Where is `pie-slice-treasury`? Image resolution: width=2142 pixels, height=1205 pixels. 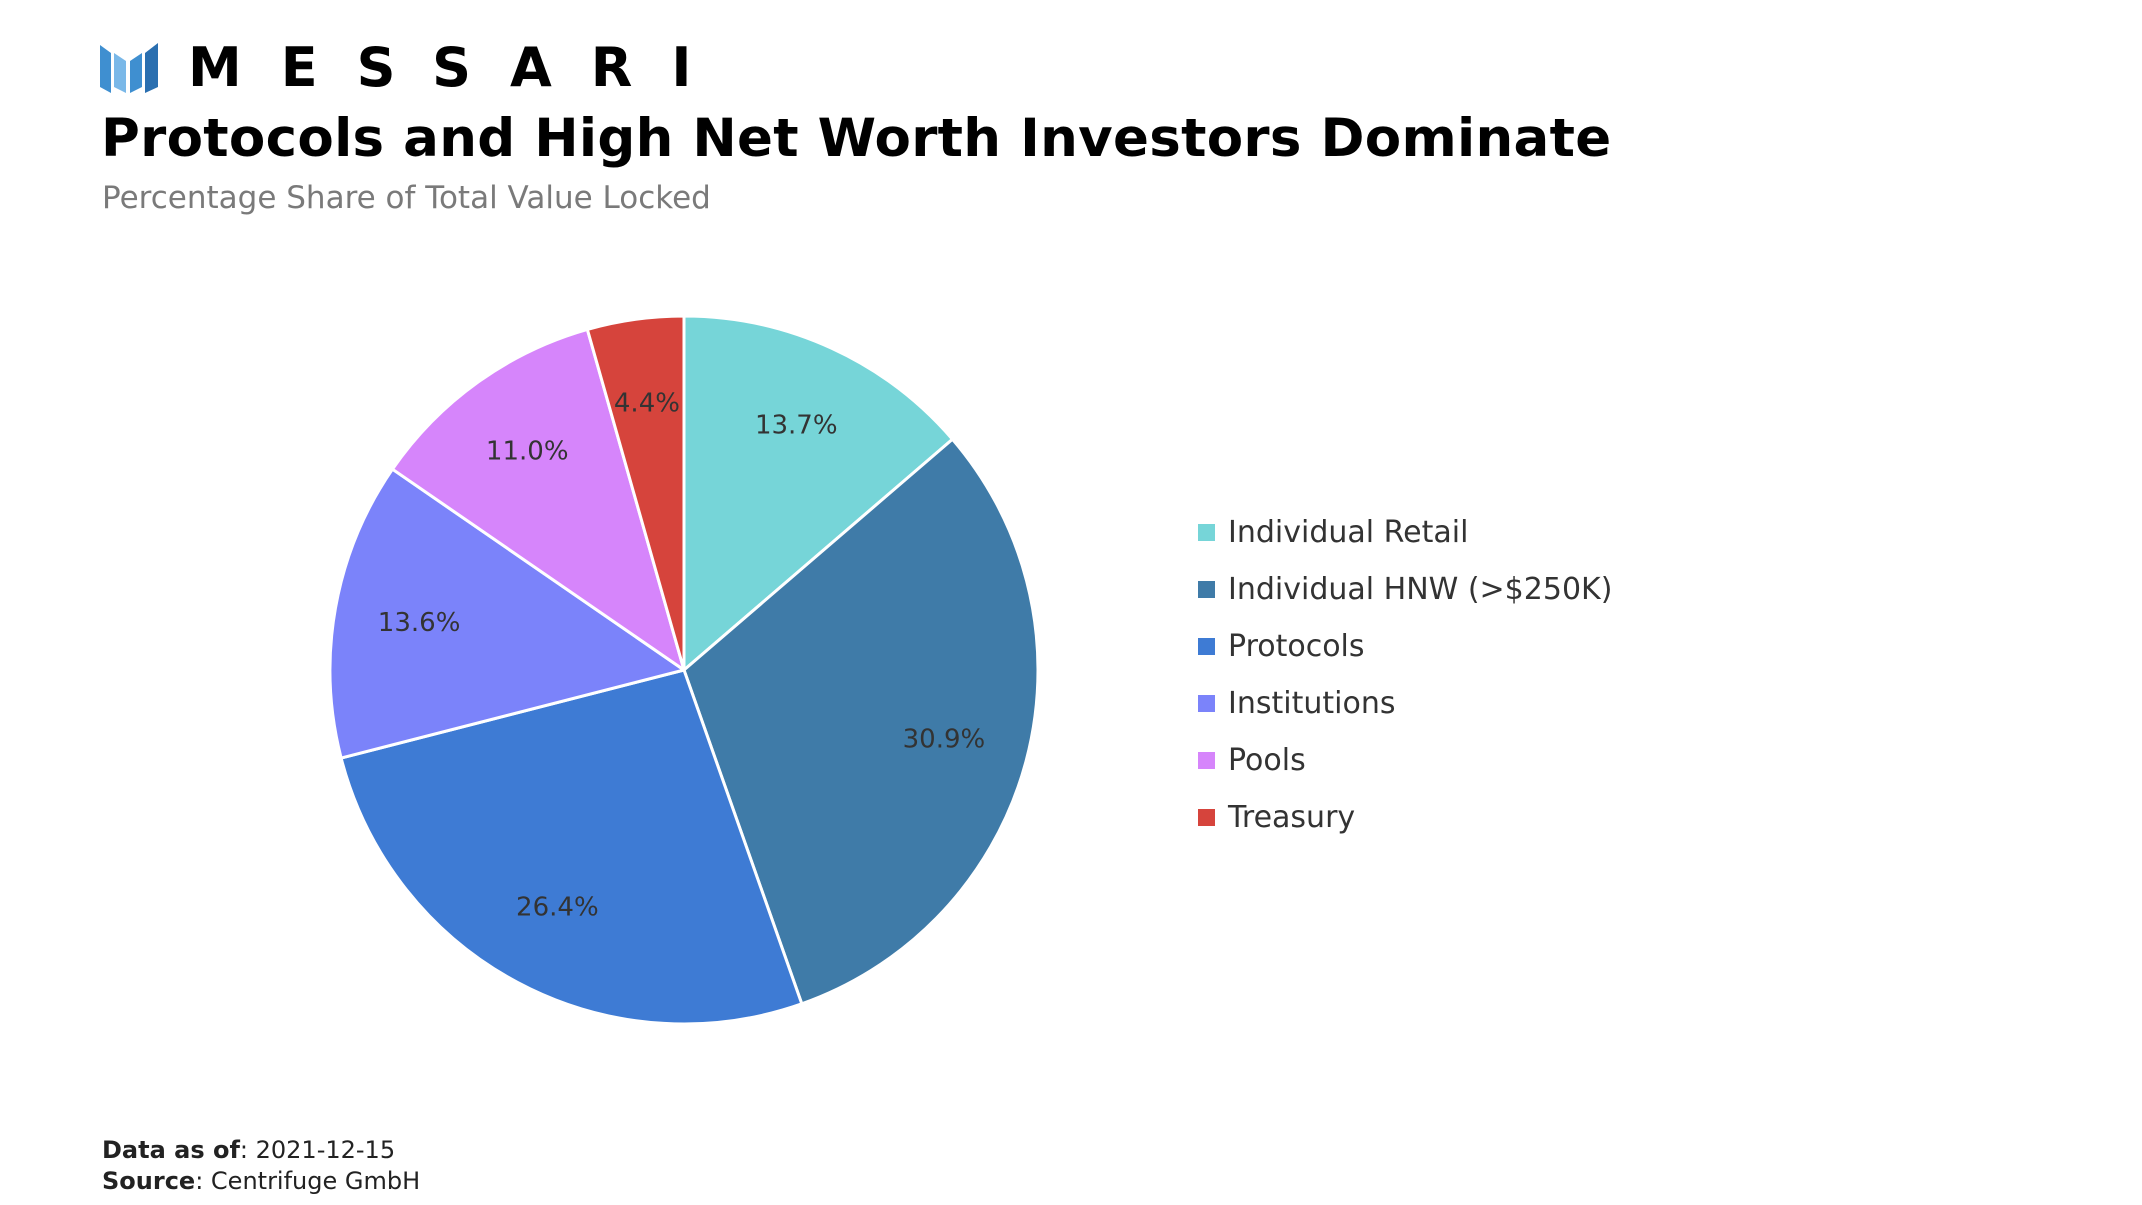 pie-slice-treasury is located at coordinates (635, 493).